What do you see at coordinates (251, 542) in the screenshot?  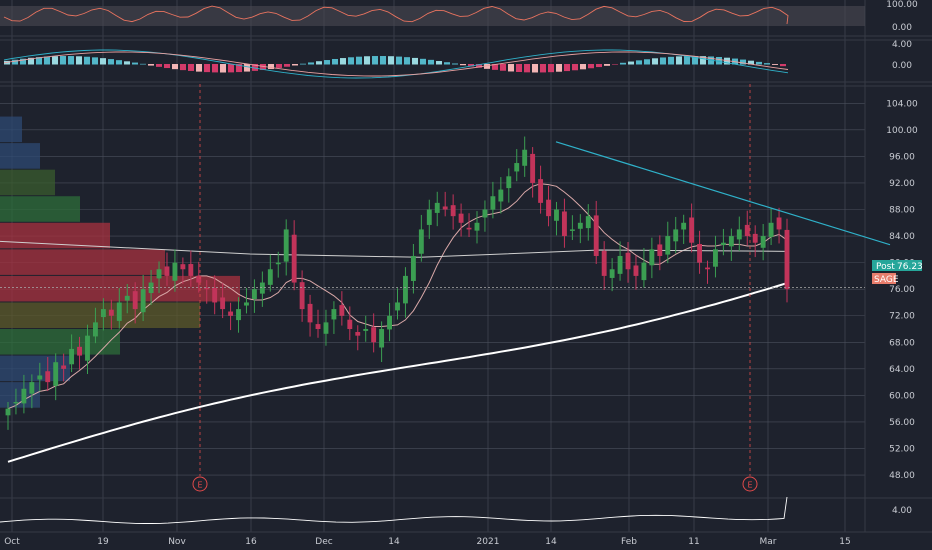 I see `time-tick-label: 16` at bounding box center [251, 542].